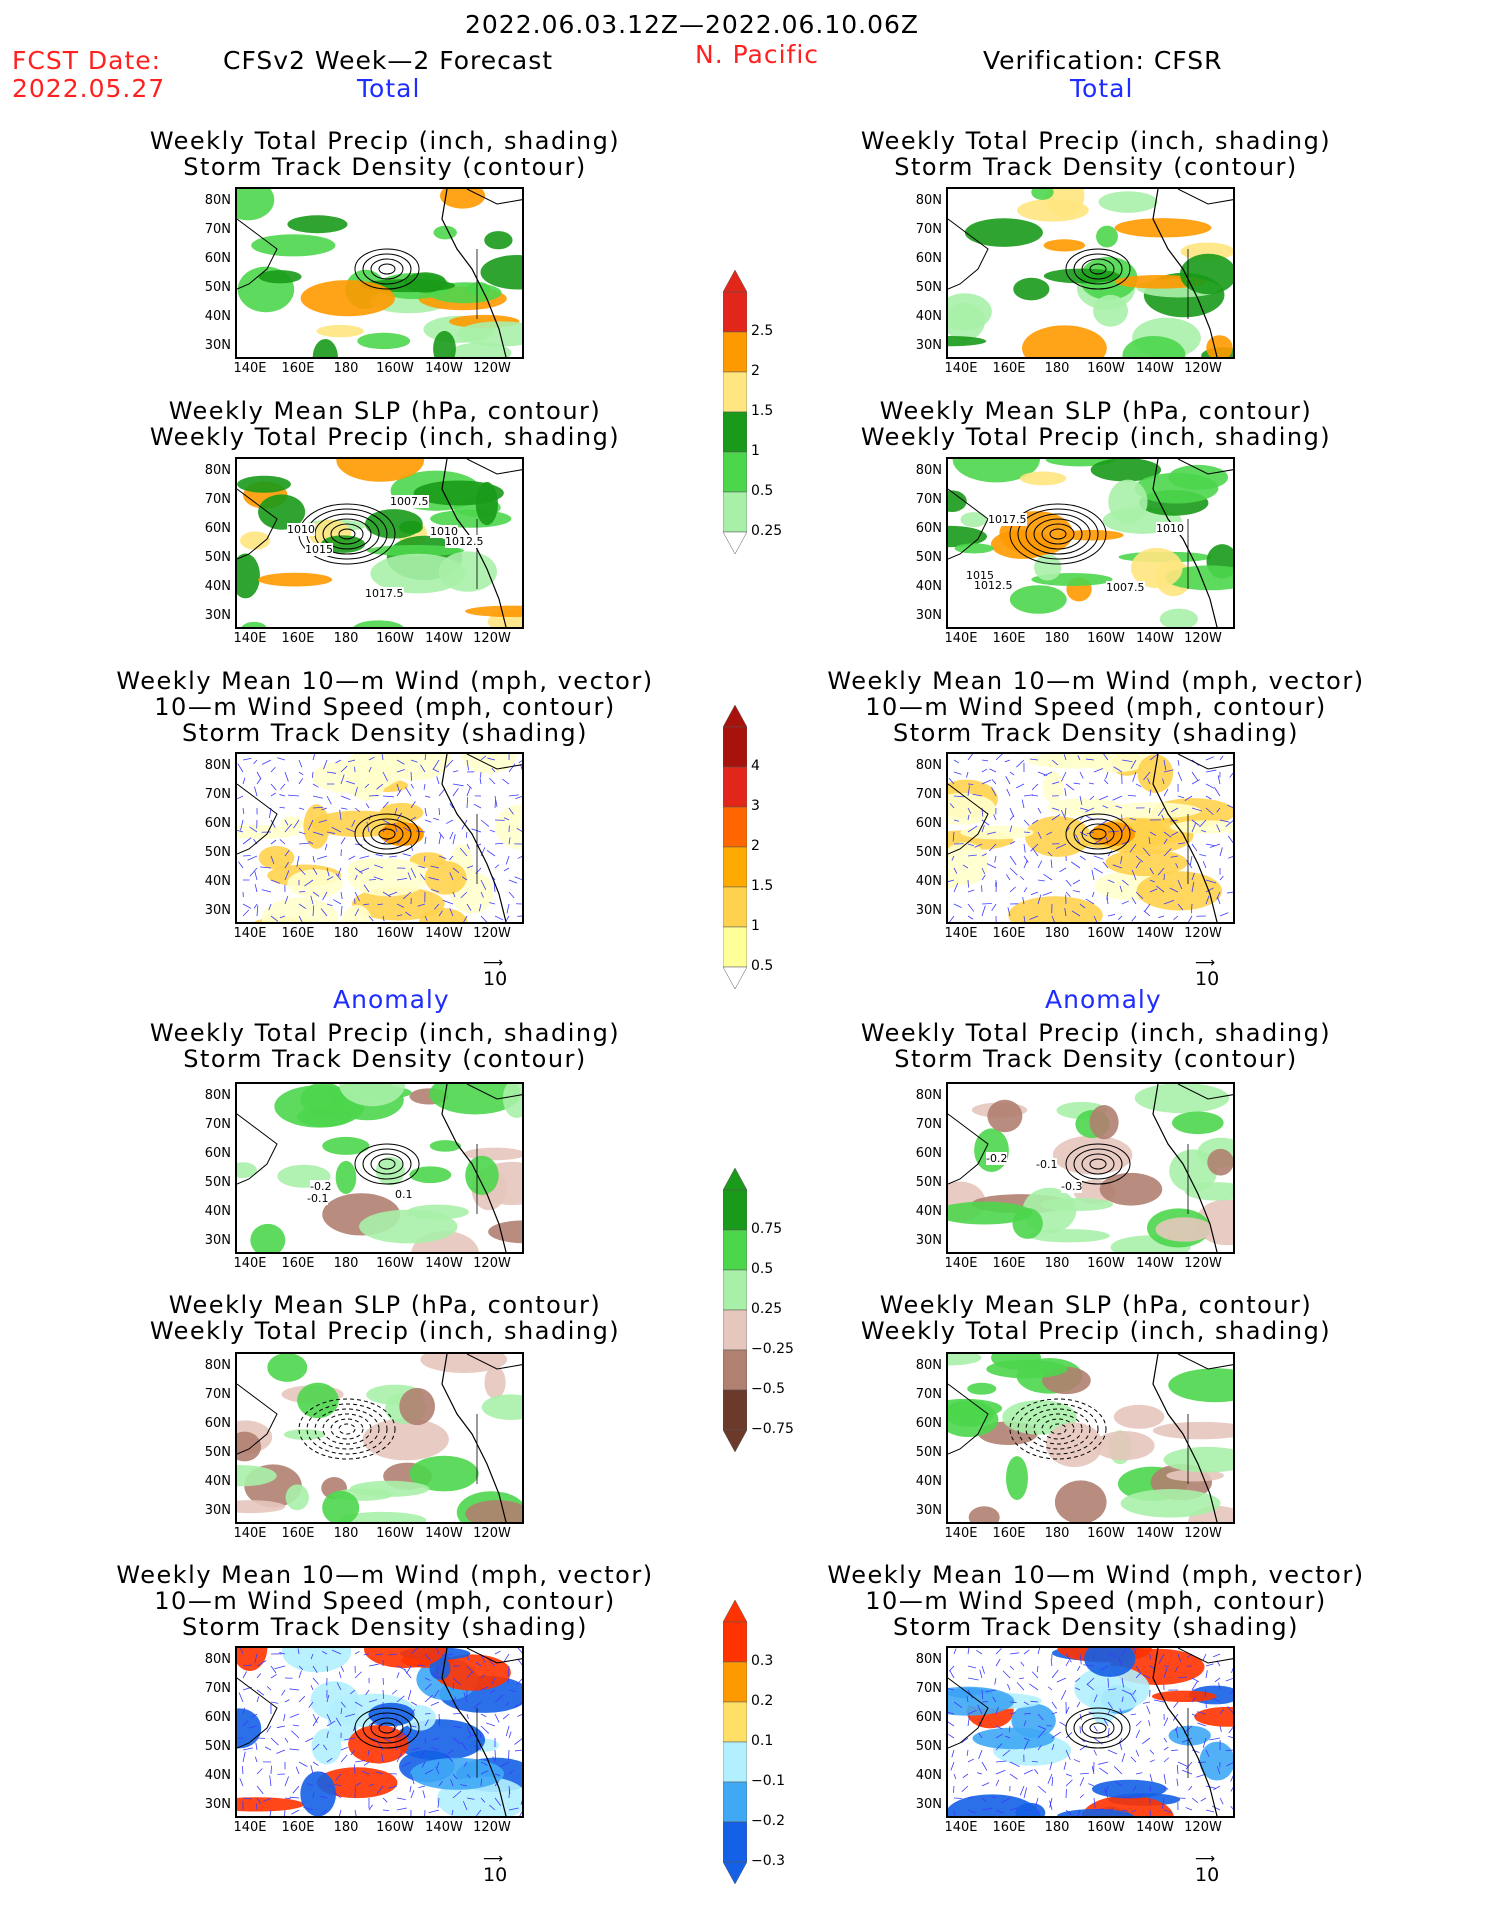 The height and width of the screenshot is (1925, 1487). I want to click on colorbar-label: 0.3, so click(762, 1661).